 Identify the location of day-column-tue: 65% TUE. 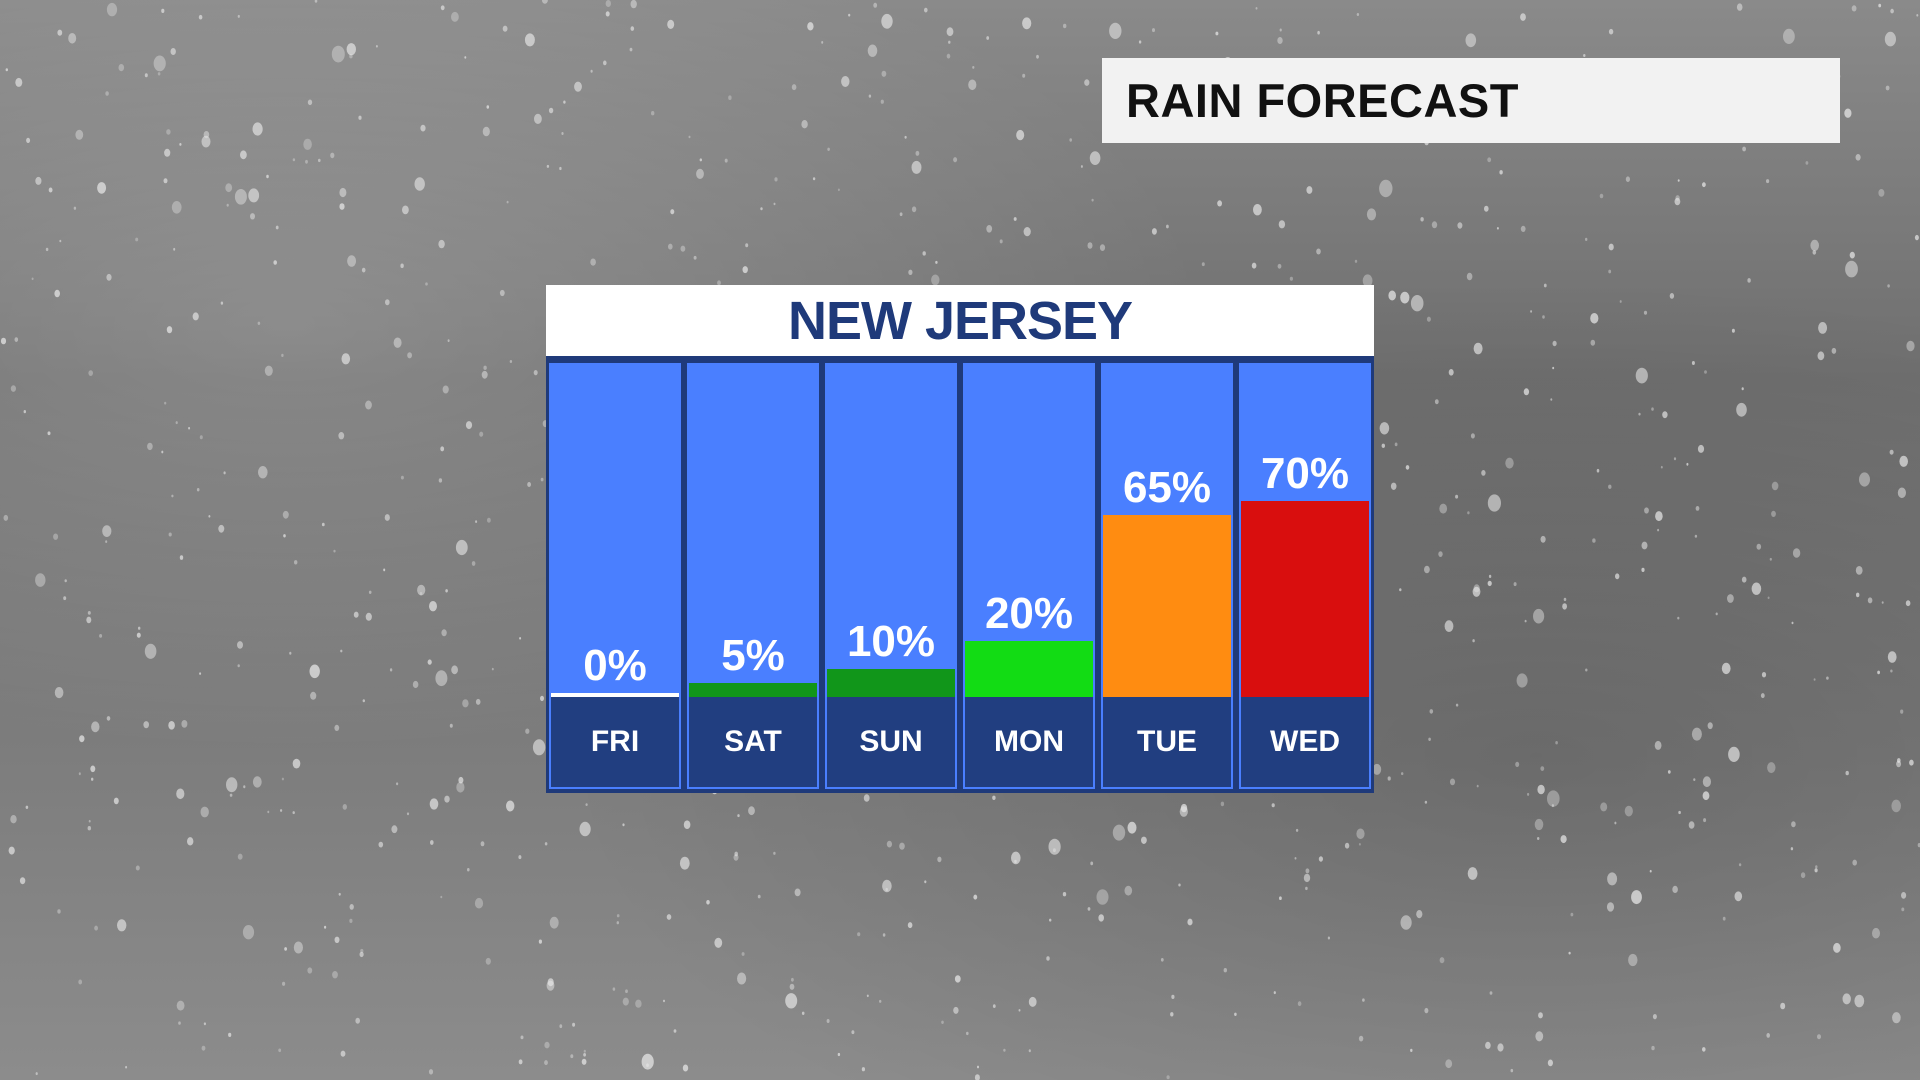
(1167, 576).